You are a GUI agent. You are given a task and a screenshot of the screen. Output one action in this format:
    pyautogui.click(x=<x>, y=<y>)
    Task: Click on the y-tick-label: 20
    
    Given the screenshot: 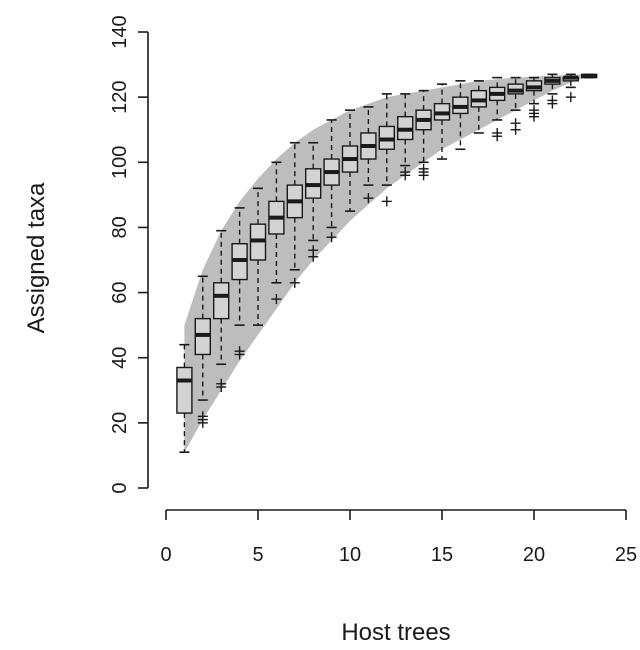 What is the action you would take?
    pyautogui.click(x=120, y=423)
    